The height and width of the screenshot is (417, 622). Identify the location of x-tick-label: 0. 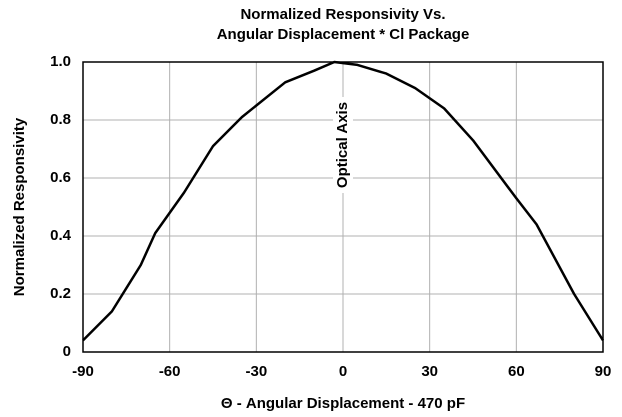
(343, 371).